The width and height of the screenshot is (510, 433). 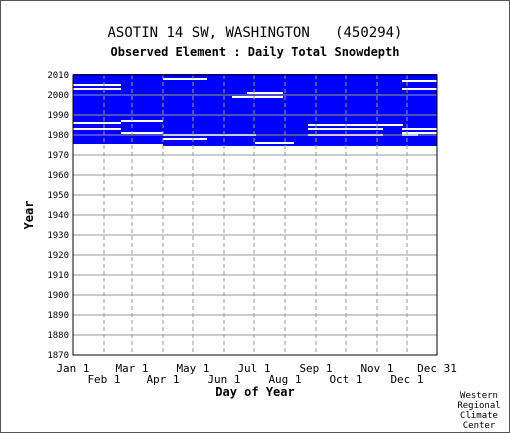 I want to click on y-tick-label: 1980, so click(x=58, y=136).